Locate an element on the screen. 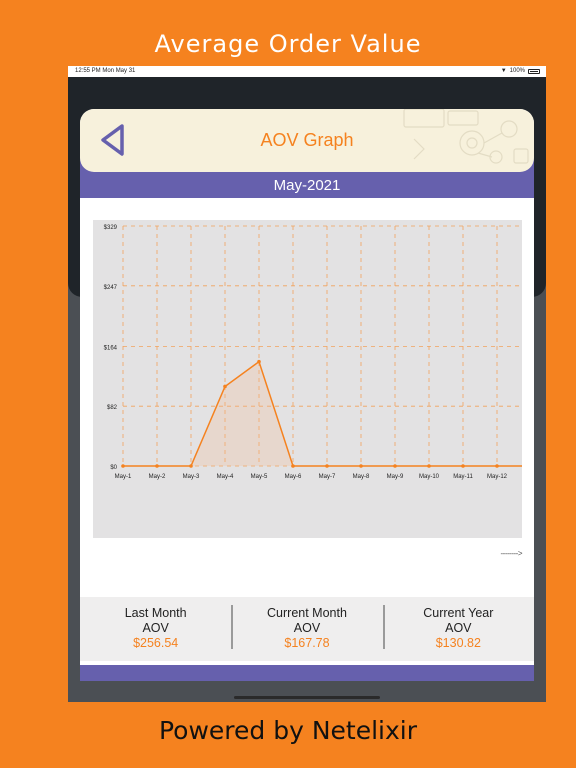 The height and width of the screenshot is (768, 576). stat-value-2: $167.78 is located at coordinates (307, 643).